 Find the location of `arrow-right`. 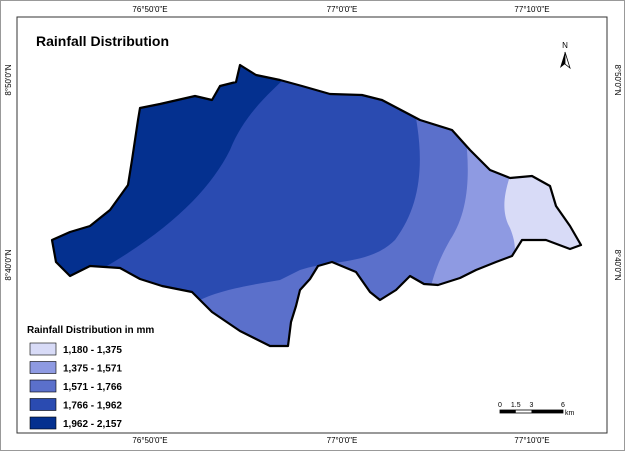

arrow-right is located at coordinates (567, 60).